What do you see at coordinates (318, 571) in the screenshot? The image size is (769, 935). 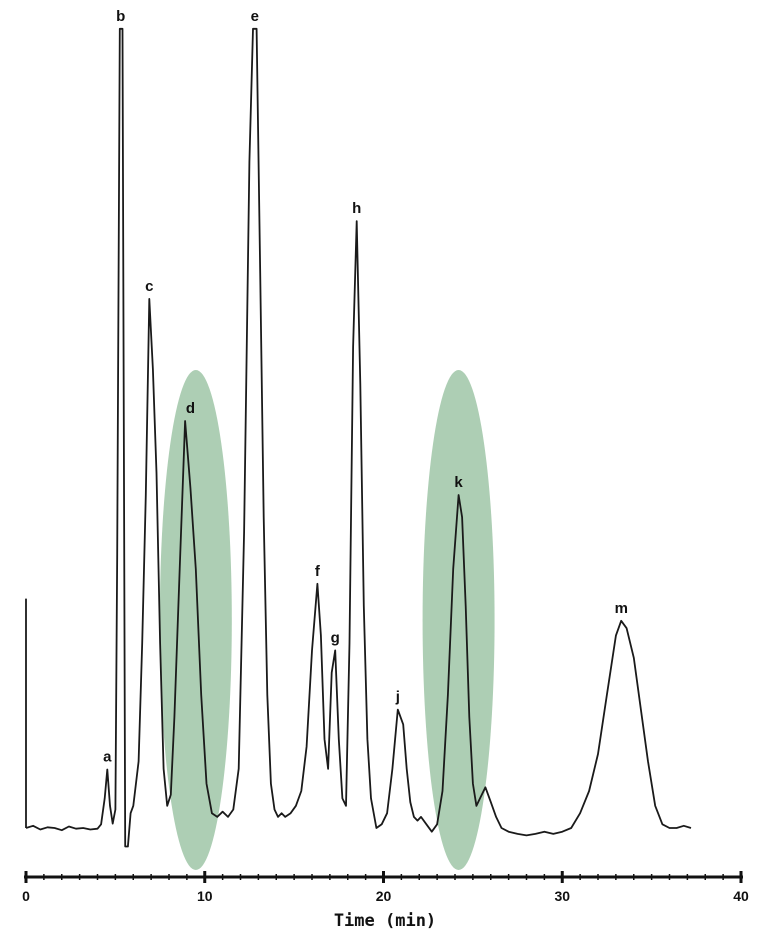 I see `peak-label-f: f` at bounding box center [318, 571].